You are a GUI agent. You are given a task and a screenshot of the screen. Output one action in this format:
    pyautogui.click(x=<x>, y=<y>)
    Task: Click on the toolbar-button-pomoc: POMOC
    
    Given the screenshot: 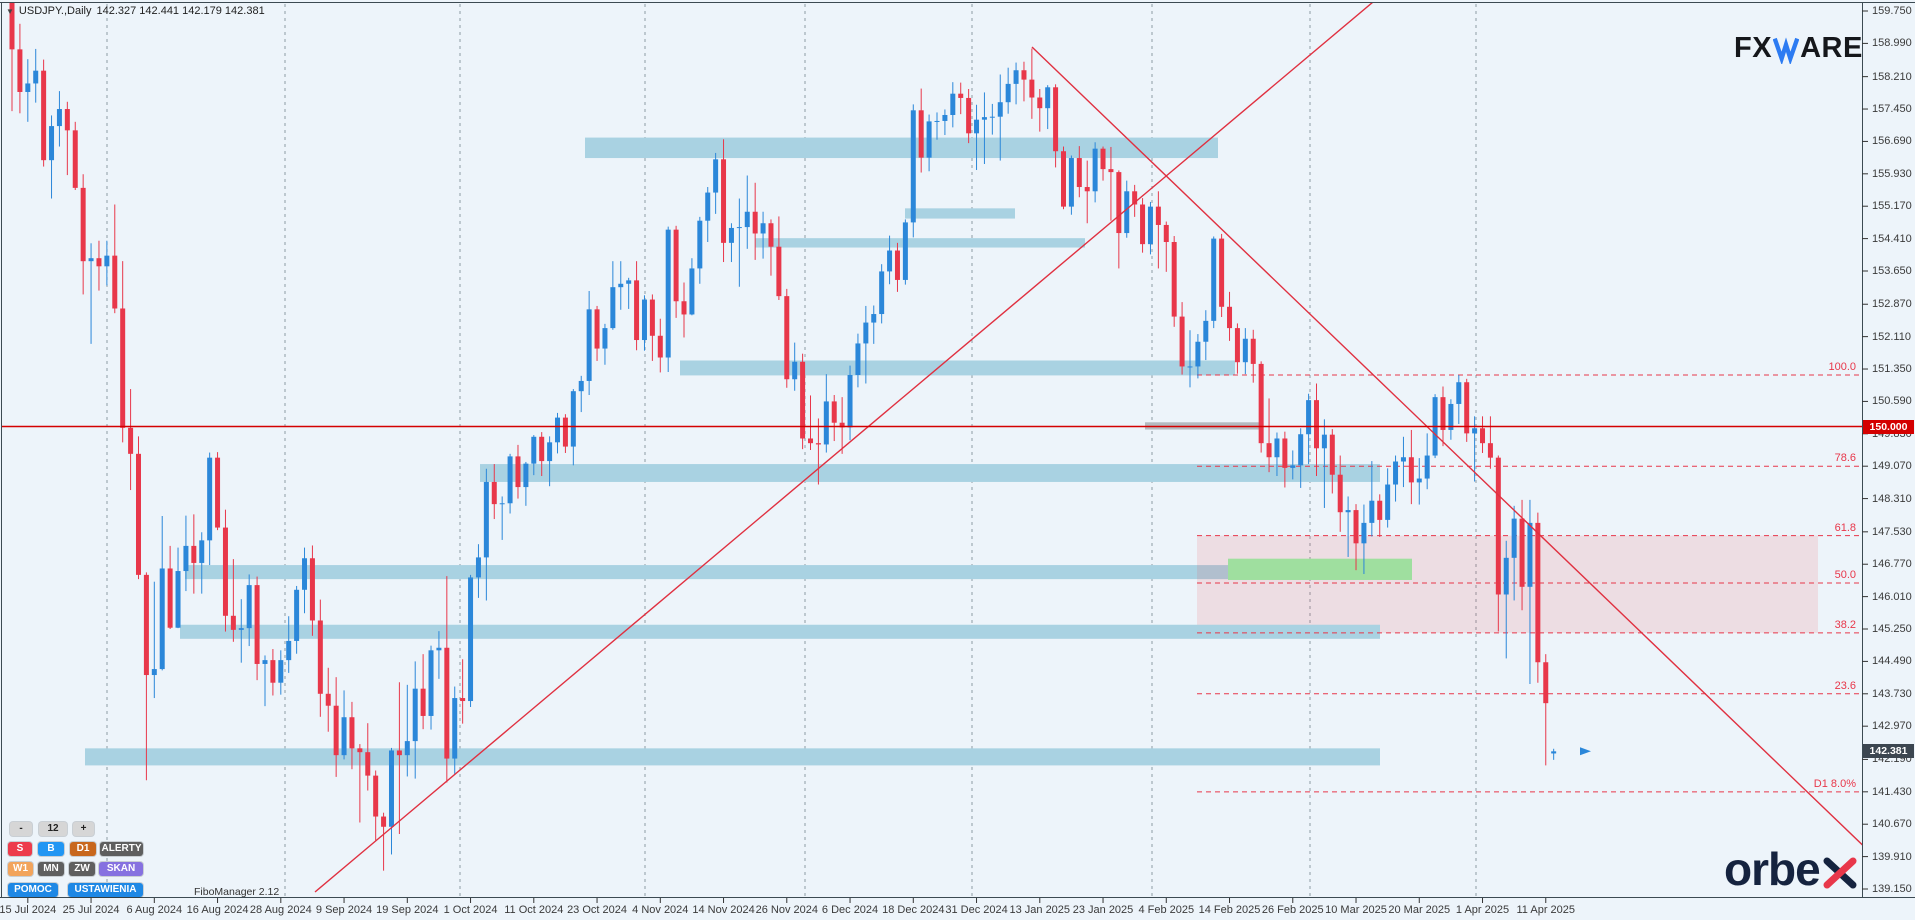 What is the action you would take?
    pyautogui.click(x=33, y=890)
    